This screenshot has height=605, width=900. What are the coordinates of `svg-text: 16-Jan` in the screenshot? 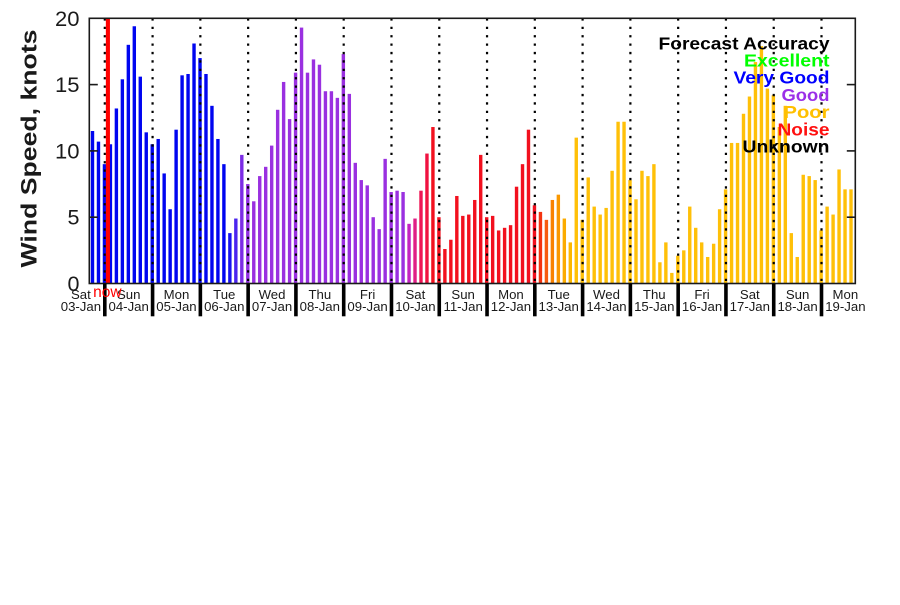 It's located at (702, 306).